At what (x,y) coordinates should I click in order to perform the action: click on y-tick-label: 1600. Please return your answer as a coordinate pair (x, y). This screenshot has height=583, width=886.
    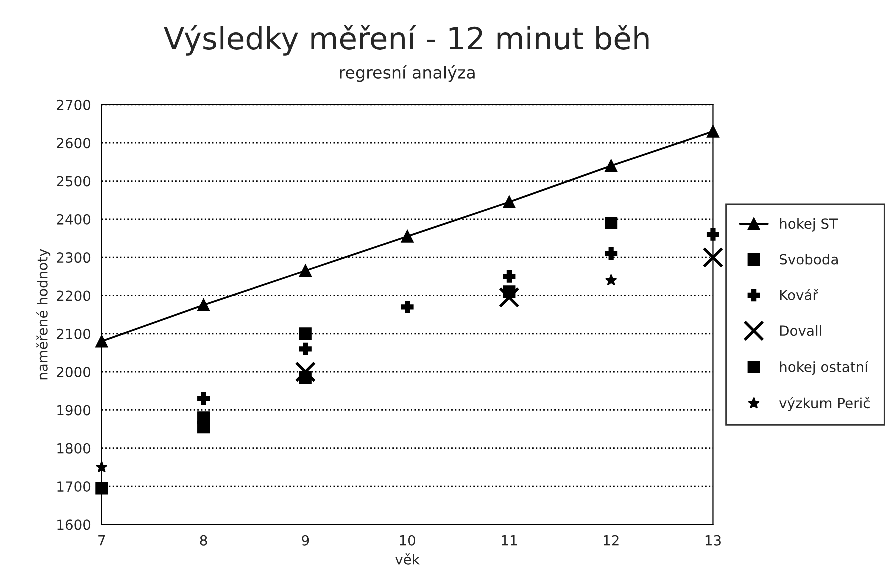
    Looking at the image, I should click on (74, 525).